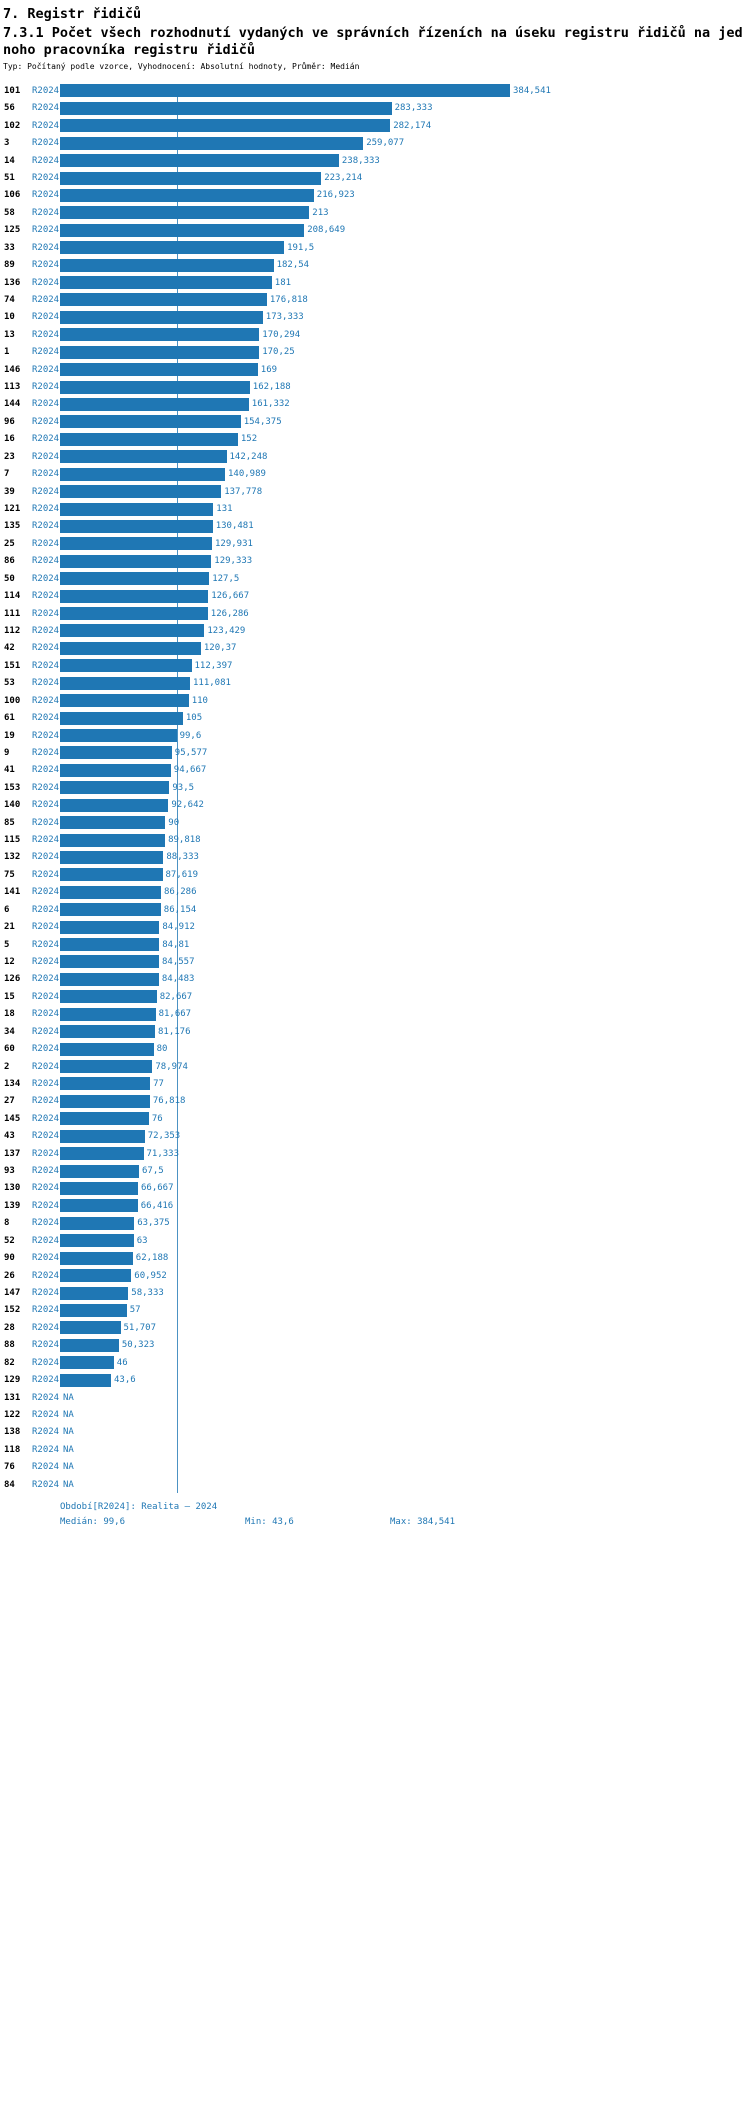 The height and width of the screenshot is (2118, 750). Describe the element at coordinates (375, 926) in the screenshot. I see `bar-row: 21 R2024 84,912` at that location.